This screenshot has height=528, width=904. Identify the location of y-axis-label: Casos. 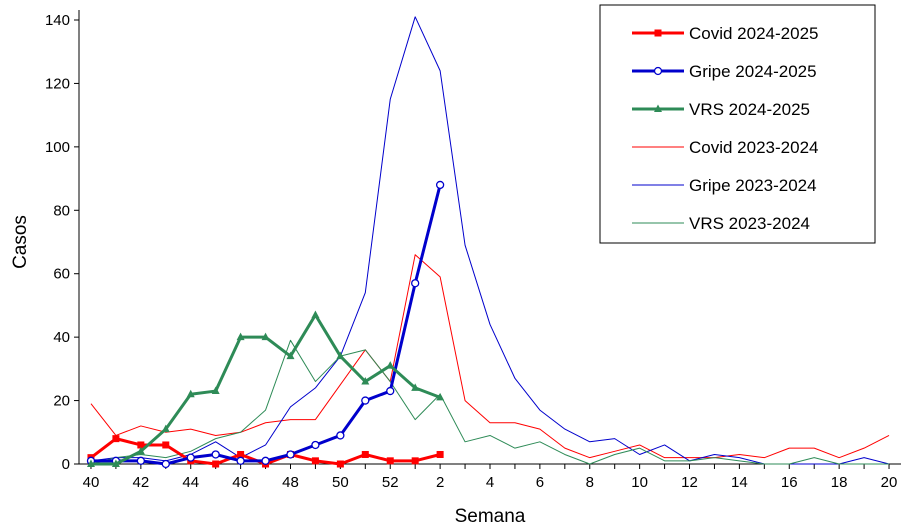
(20, 242).